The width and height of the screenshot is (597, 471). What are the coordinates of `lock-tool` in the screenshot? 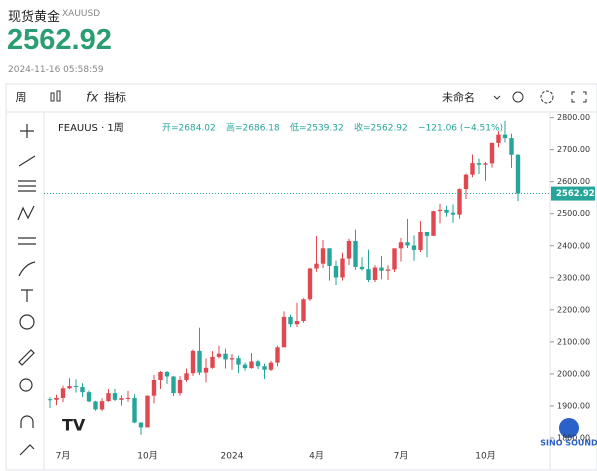 It's located at (27, 450).